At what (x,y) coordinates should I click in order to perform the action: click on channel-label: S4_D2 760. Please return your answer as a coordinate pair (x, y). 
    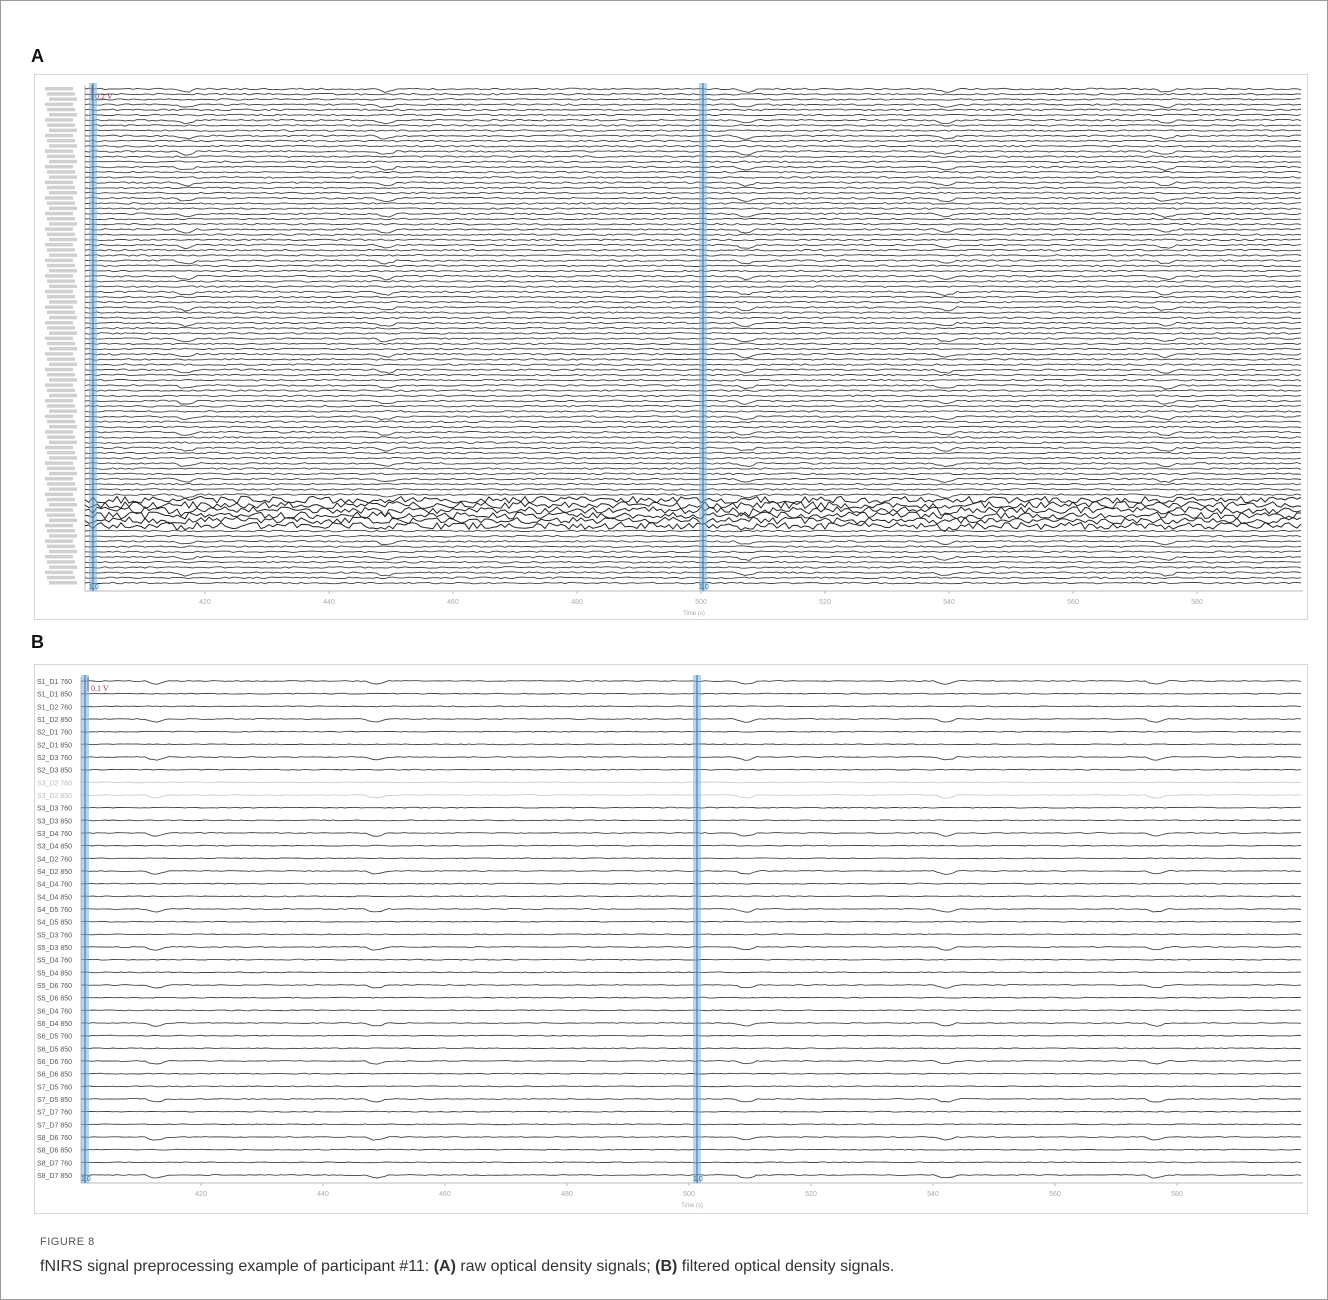
    Looking at the image, I should click on (54, 859).